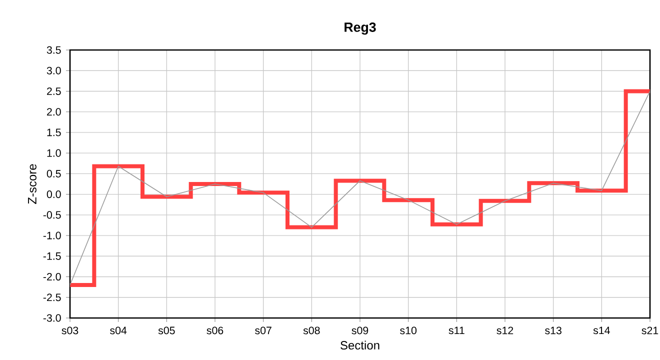 This screenshot has height=360, width=660. What do you see at coordinates (360, 330) in the screenshot?
I see `x-tick-label: s09` at bounding box center [360, 330].